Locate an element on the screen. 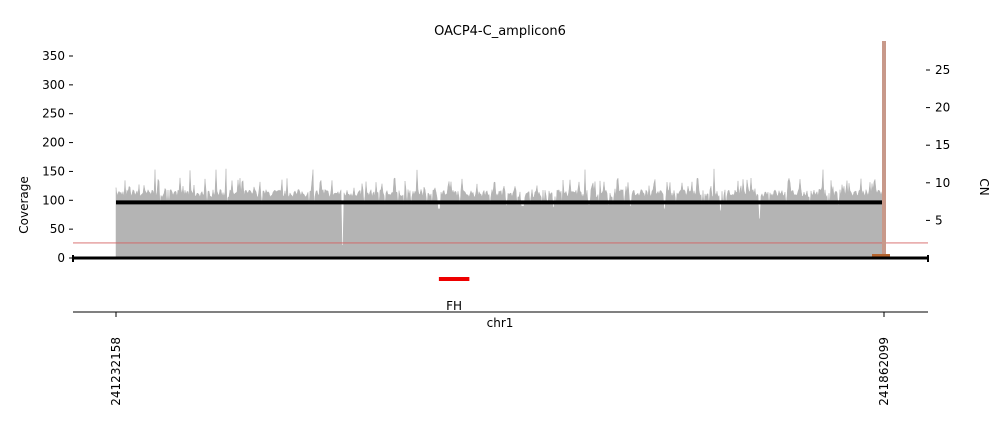 The height and width of the screenshot is (421, 1000). y-axis-right: 5 10 15 20 25 is located at coordinates (938, 145).